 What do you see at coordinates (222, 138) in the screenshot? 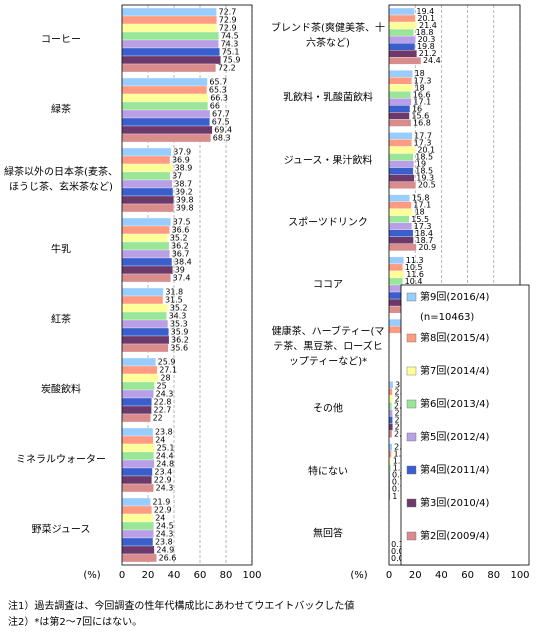
I see `value-label: 68.3` at bounding box center [222, 138].